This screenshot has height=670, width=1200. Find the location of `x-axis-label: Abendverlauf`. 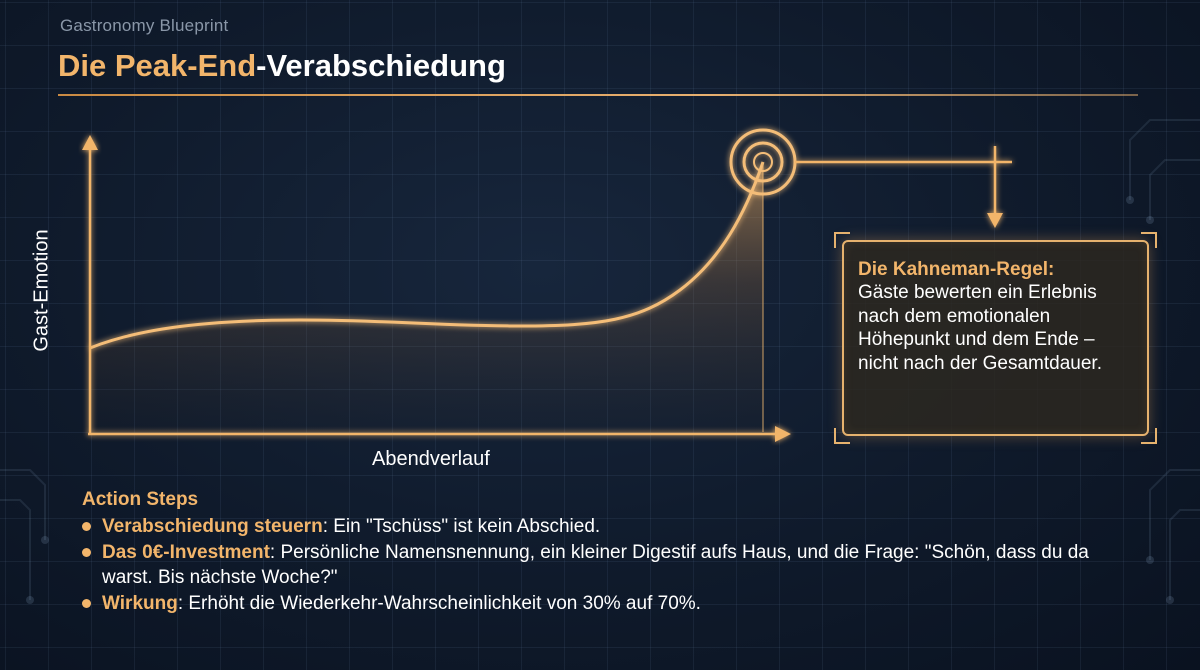

x-axis-label: Abendverlauf is located at coordinates (431, 459).